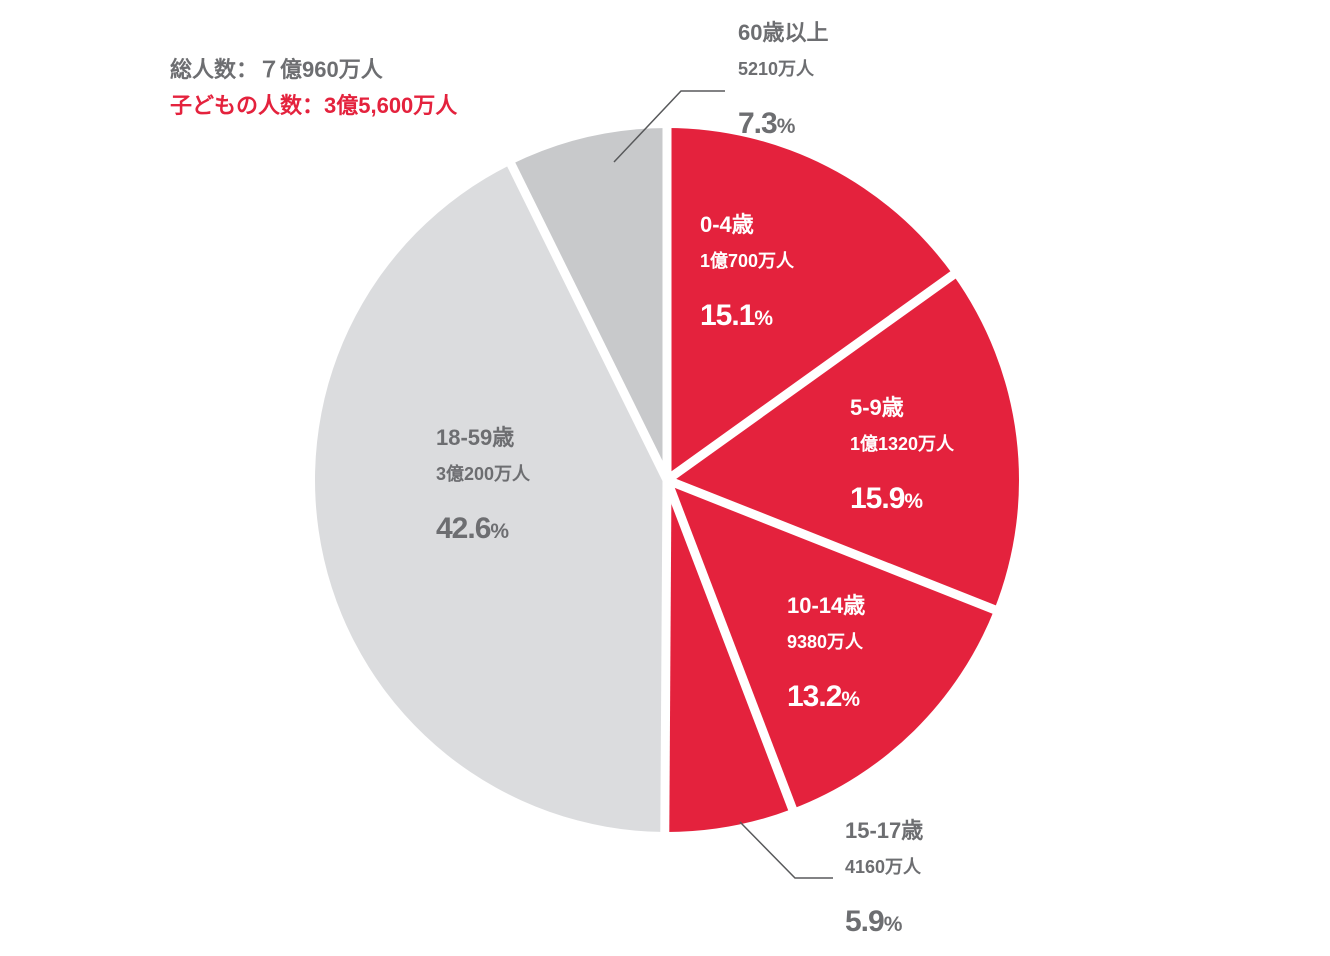 The width and height of the screenshot is (1330, 956). Describe the element at coordinates (874, 921) in the screenshot. I see `slice-percent-label: 5.9%` at that location.